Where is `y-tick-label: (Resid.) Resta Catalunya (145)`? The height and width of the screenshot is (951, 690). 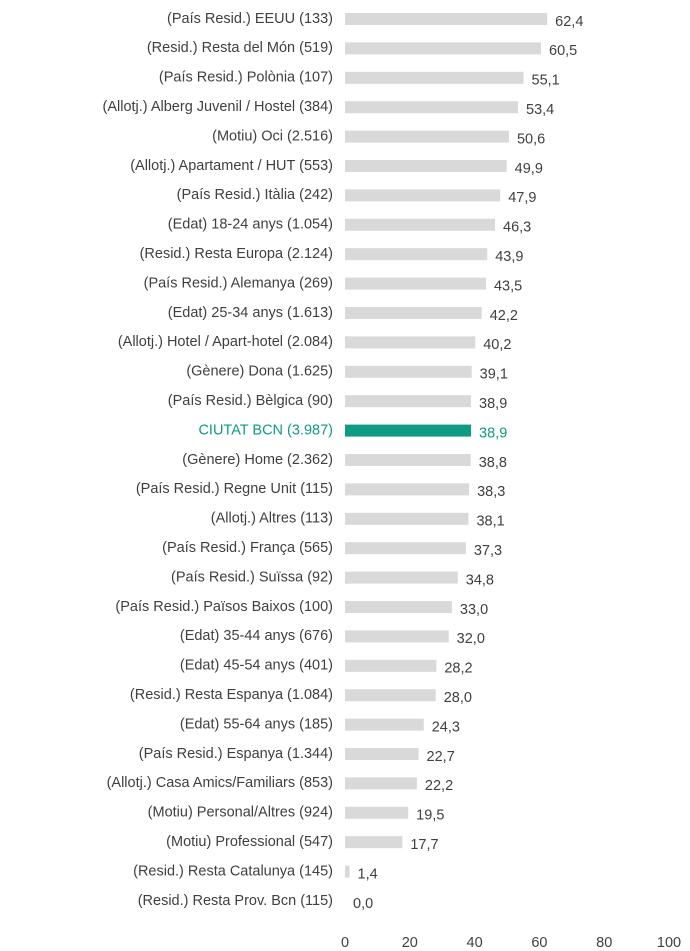
y-tick-label: (Resid.) Resta Catalunya (145) is located at coordinates (233, 871).